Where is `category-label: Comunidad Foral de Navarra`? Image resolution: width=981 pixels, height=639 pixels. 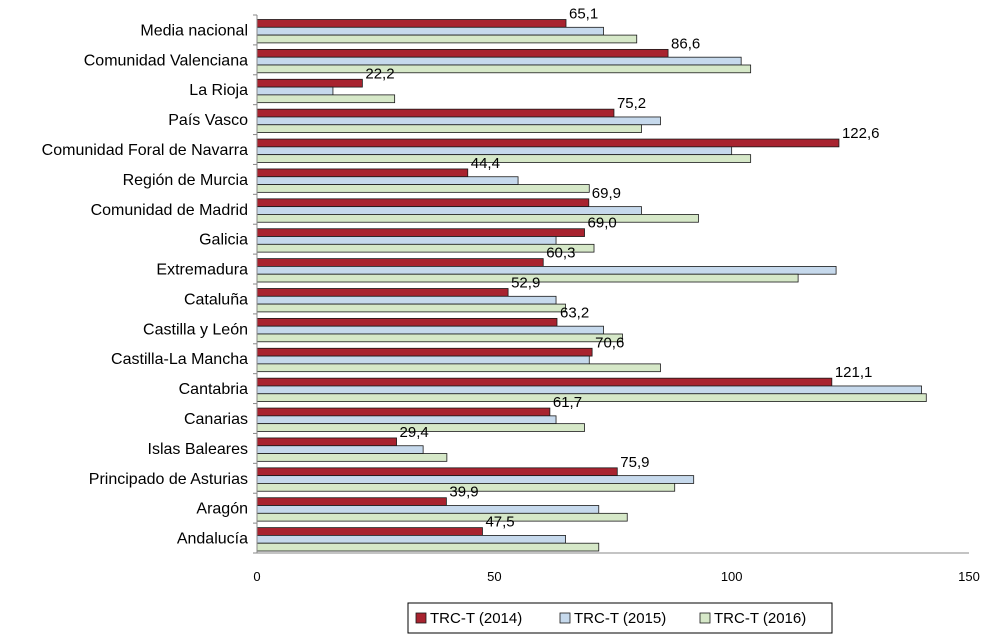 category-label: Comunidad Foral de Navarra is located at coordinates (145, 150).